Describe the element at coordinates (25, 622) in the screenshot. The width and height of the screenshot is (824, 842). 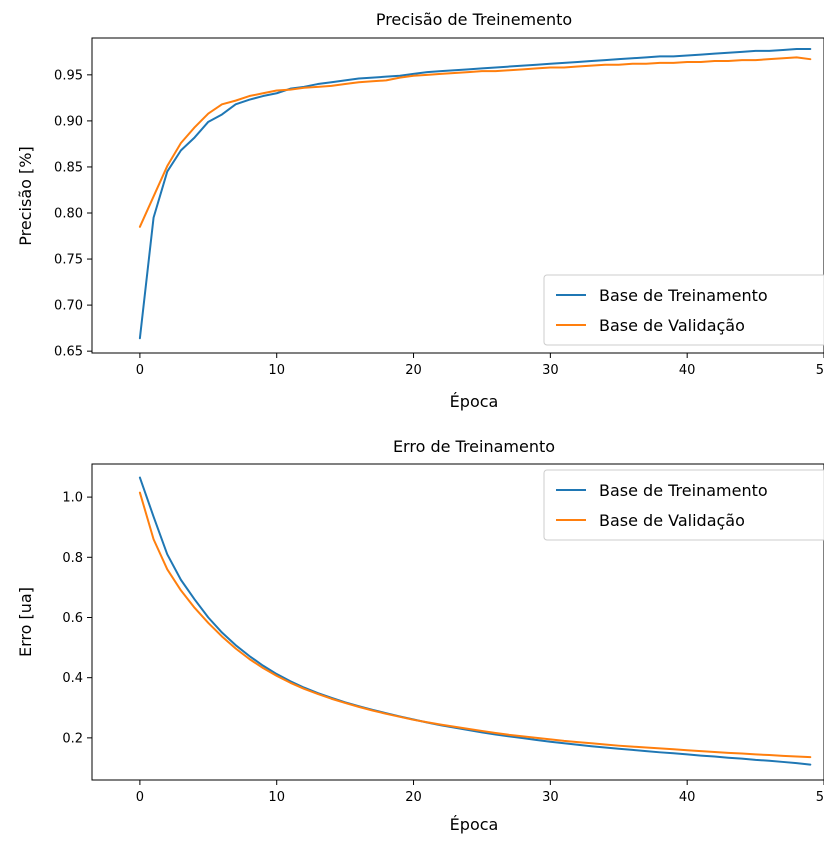
I see `loss-y-axis-label: Erro [ua]` at that location.